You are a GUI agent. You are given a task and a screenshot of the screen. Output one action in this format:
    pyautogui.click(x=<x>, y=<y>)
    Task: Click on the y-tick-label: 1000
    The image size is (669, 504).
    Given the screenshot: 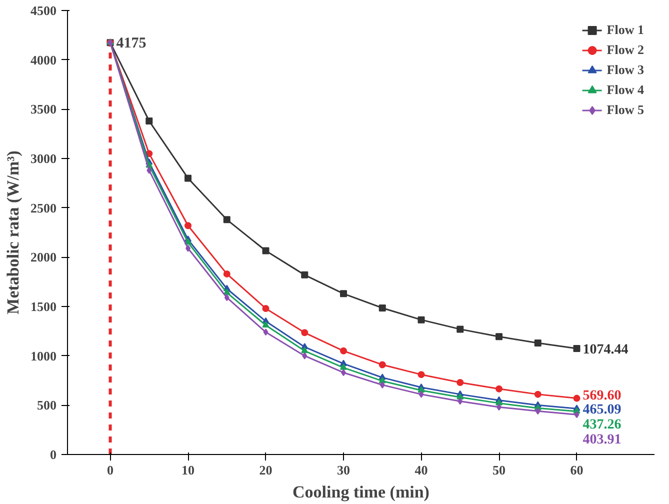 What is the action you would take?
    pyautogui.click(x=43, y=356)
    